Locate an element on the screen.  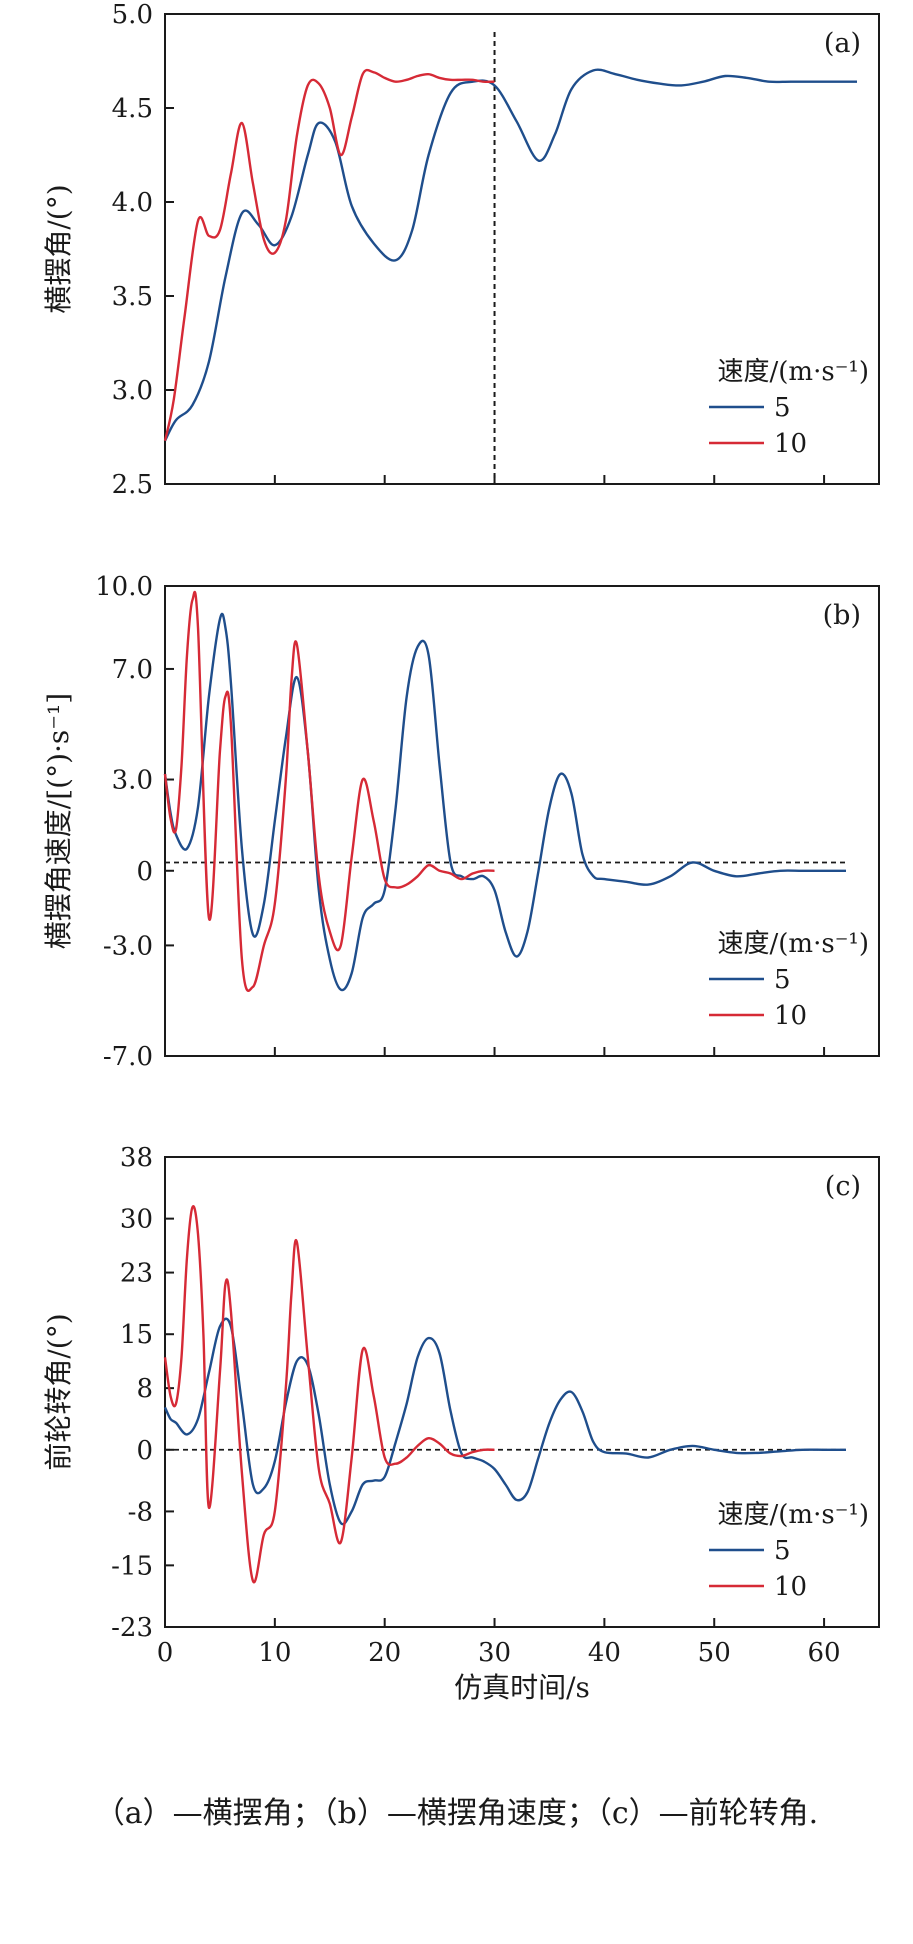
x-tick-label: 40 is located at coordinates (604, 1653).